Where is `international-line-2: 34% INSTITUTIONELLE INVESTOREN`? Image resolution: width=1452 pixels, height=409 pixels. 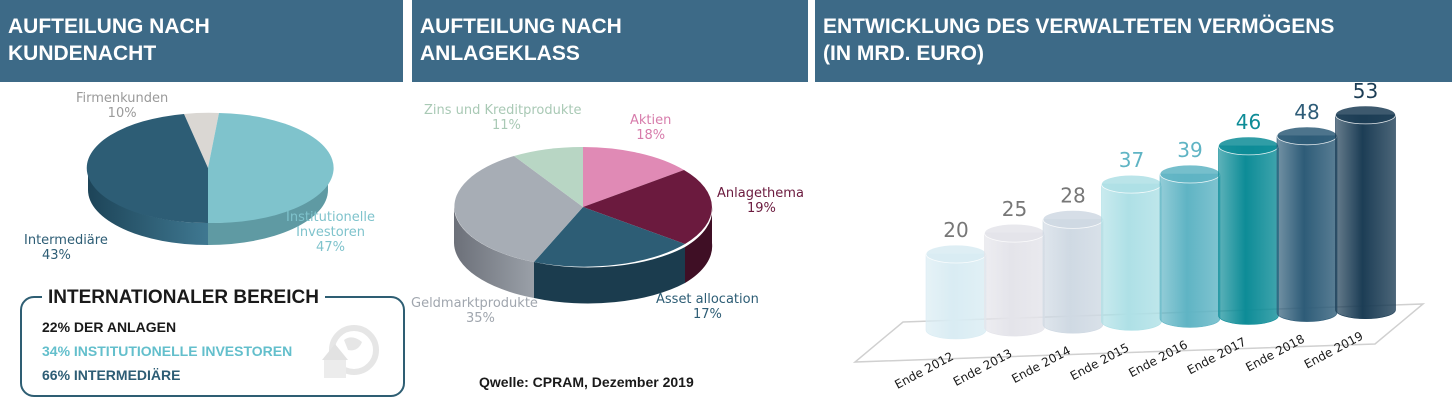 international-line-2: 34% INSTITUTIONELLE INVESTOREN is located at coordinates (167, 351).